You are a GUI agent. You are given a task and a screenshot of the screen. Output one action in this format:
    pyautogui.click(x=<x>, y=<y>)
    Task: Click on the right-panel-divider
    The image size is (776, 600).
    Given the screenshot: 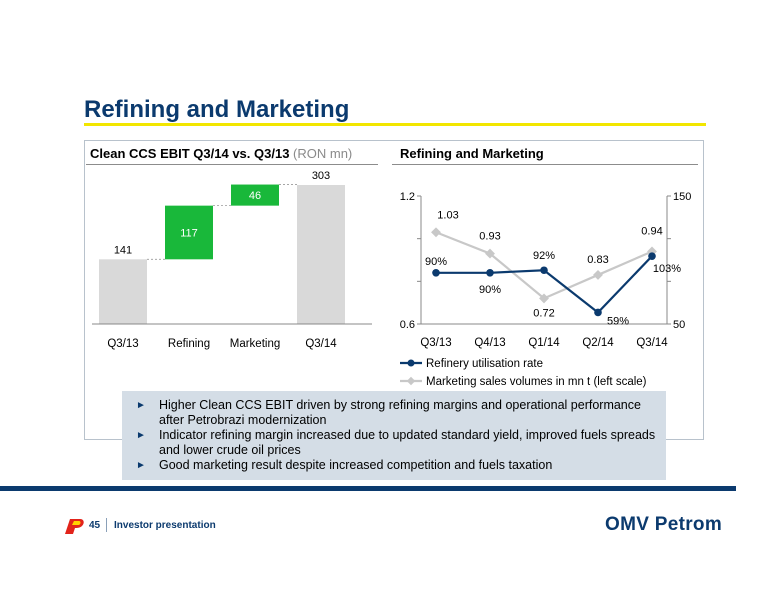 What is the action you would take?
    pyautogui.click(x=545, y=164)
    